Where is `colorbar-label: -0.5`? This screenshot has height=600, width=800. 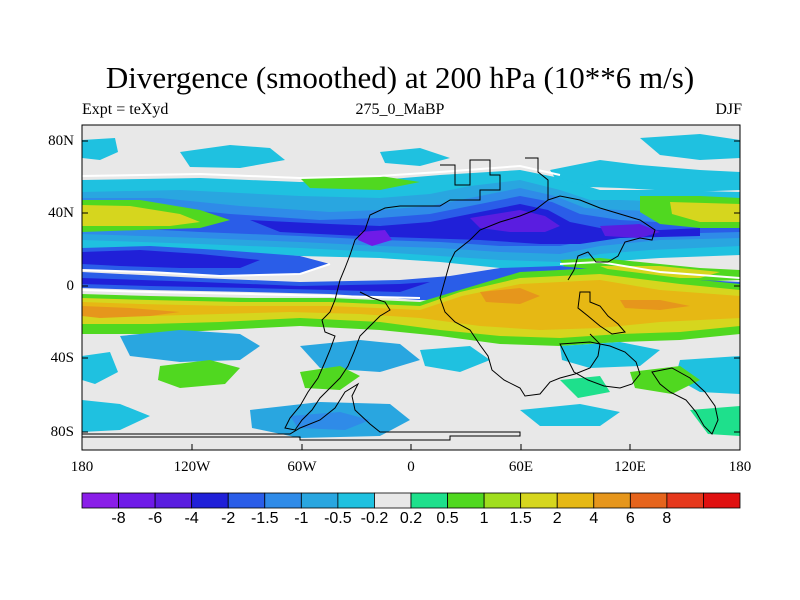 colorbar-label: -0.5 is located at coordinates (338, 518).